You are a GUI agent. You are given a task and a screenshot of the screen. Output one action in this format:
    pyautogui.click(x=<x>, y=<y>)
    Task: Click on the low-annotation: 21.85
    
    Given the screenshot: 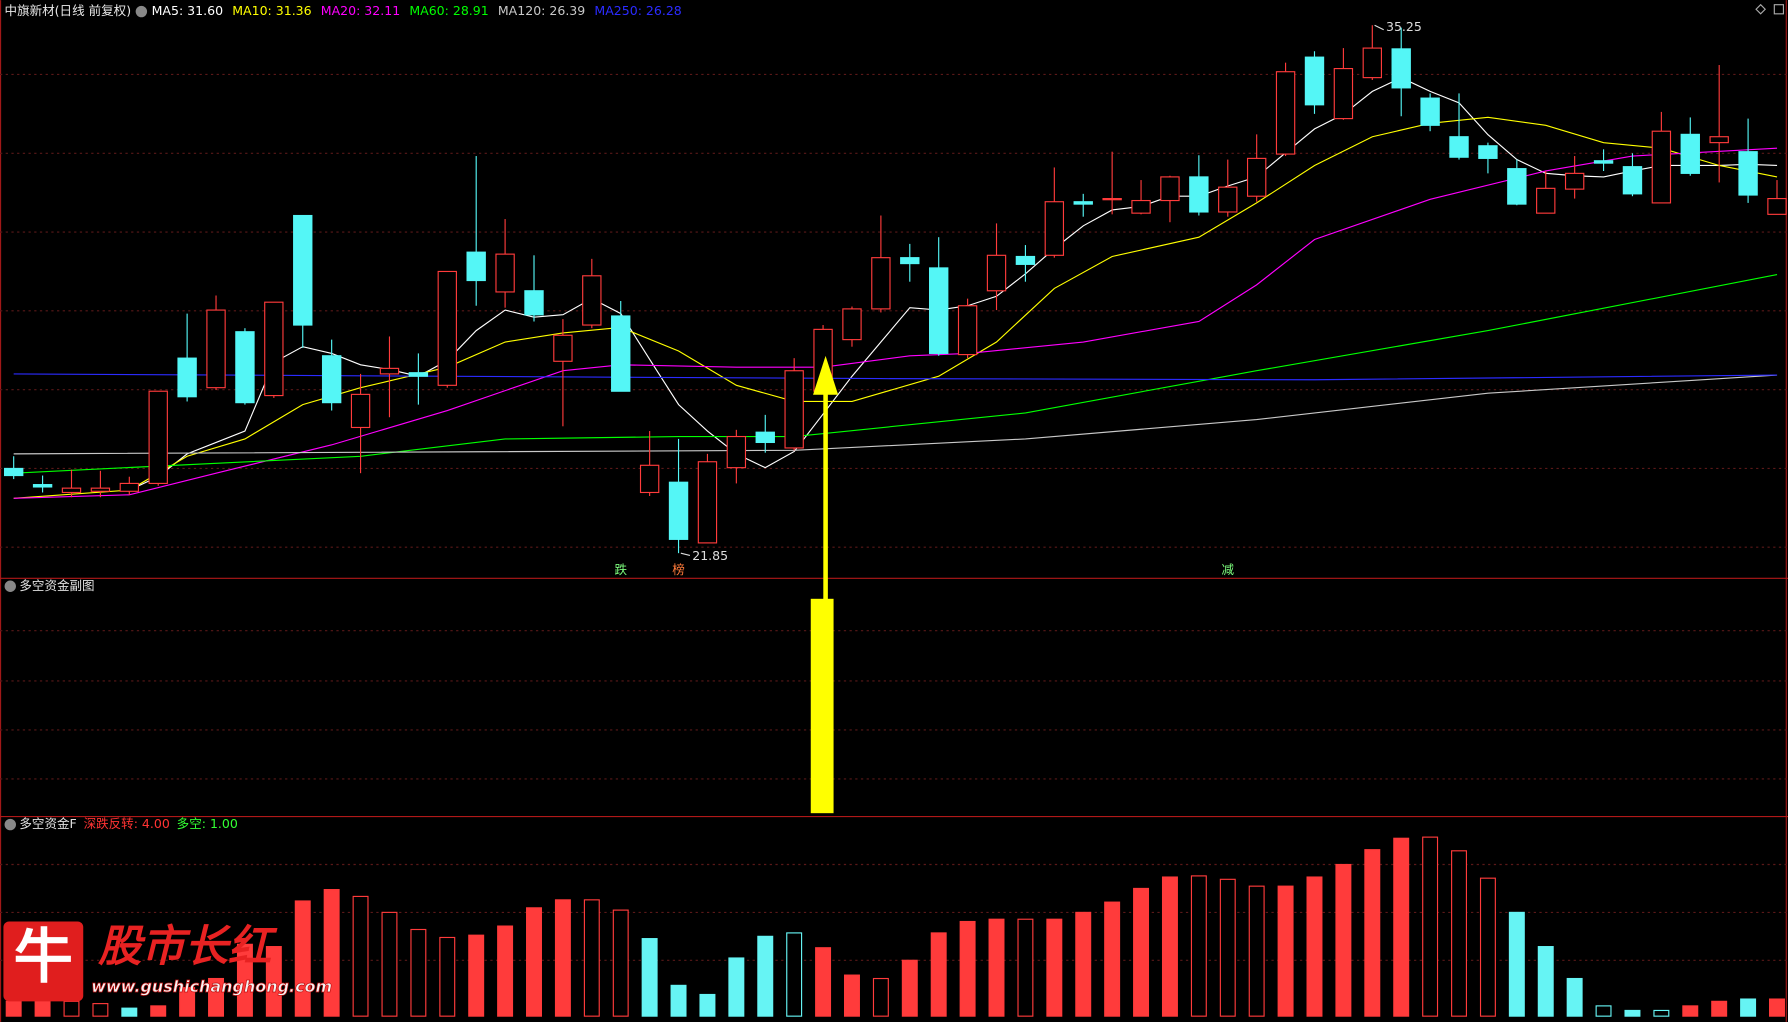 What is the action you would take?
    pyautogui.click(x=710, y=555)
    